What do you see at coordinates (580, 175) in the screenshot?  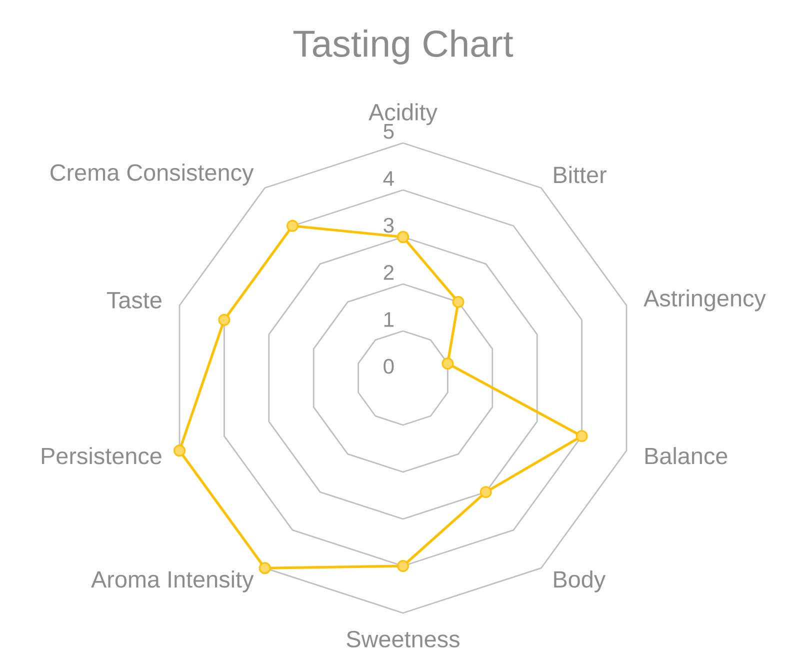 I see `spoke-label: Bitter` at bounding box center [580, 175].